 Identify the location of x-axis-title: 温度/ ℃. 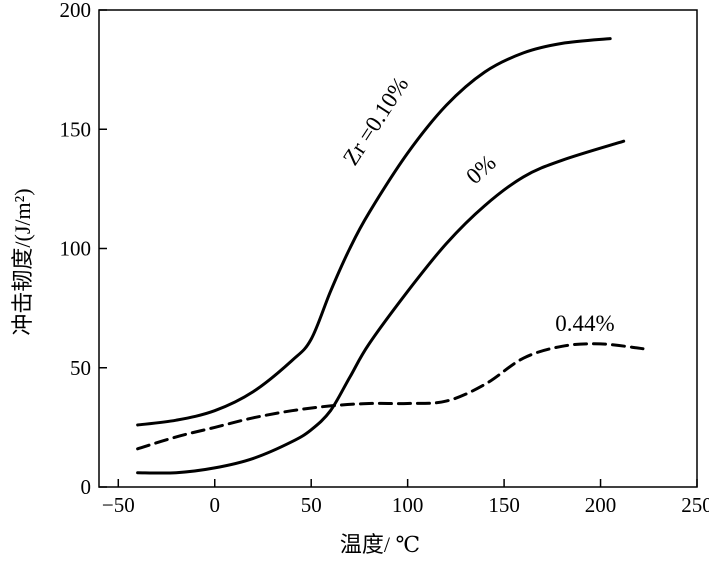
(380, 544).